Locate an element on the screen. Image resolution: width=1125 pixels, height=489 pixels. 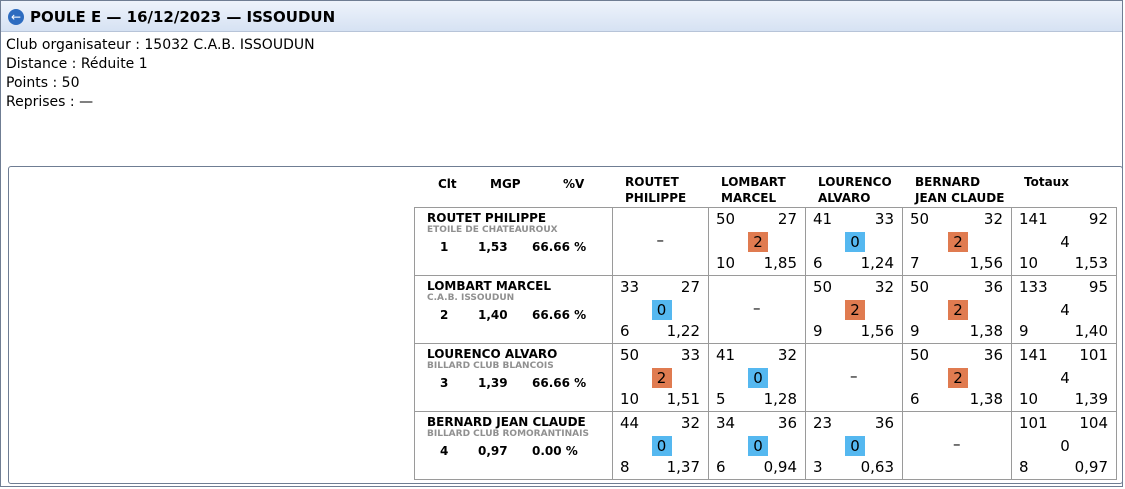
header-mgp: MGP is located at coordinates (505, 184).